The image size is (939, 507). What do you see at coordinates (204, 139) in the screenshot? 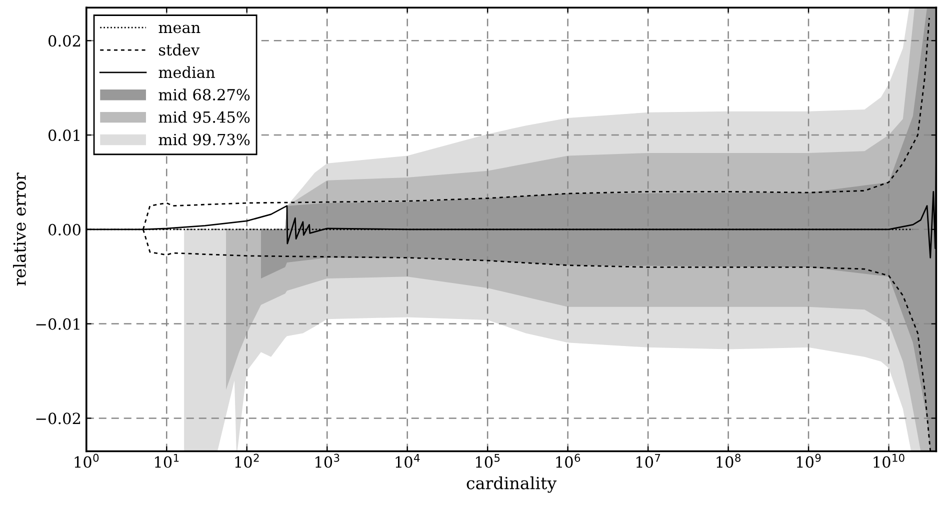
I see `legend-label: mid 99.73%` at bounding box center [204, 139].